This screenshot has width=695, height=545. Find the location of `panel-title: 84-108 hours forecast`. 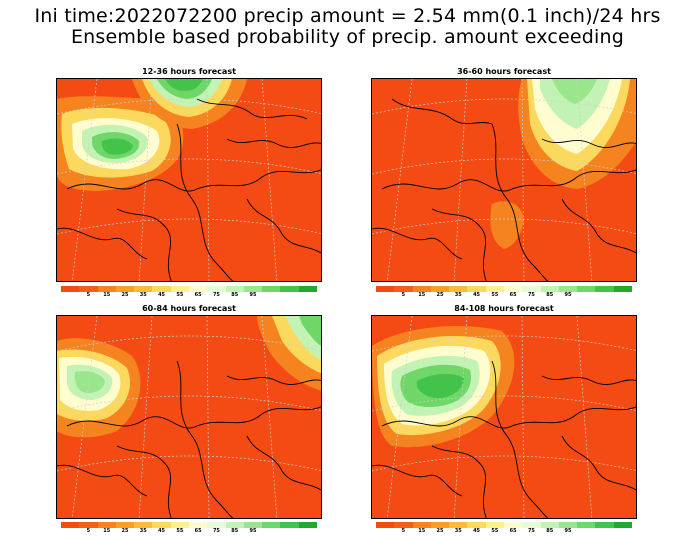

panel-title: 84-108 hours forecast is located at coordinates (504, 308).